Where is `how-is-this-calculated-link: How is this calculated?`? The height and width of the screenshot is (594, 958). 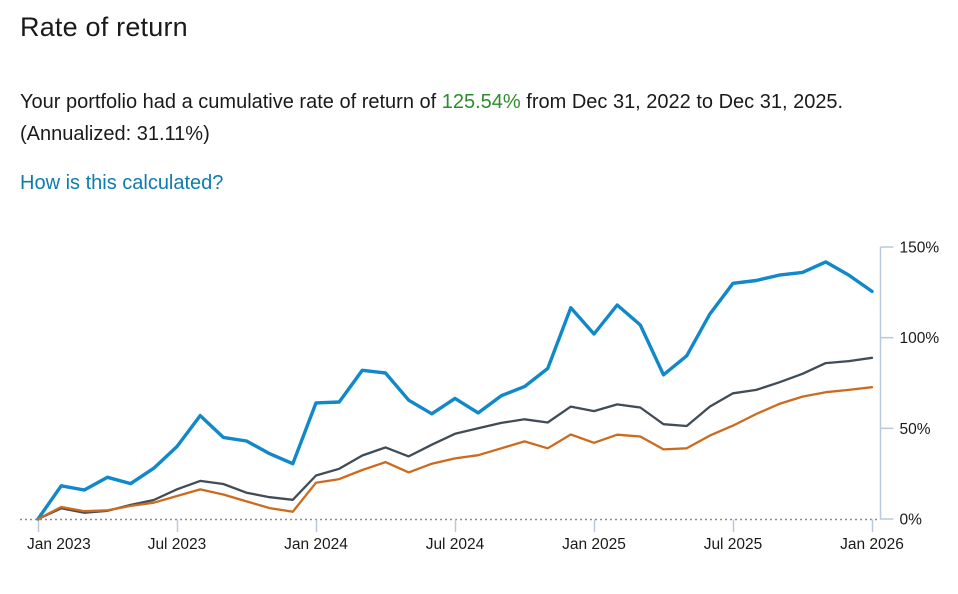 how-is-this-calculated-link: How is this calculated? is located at coordinates (122, 183).